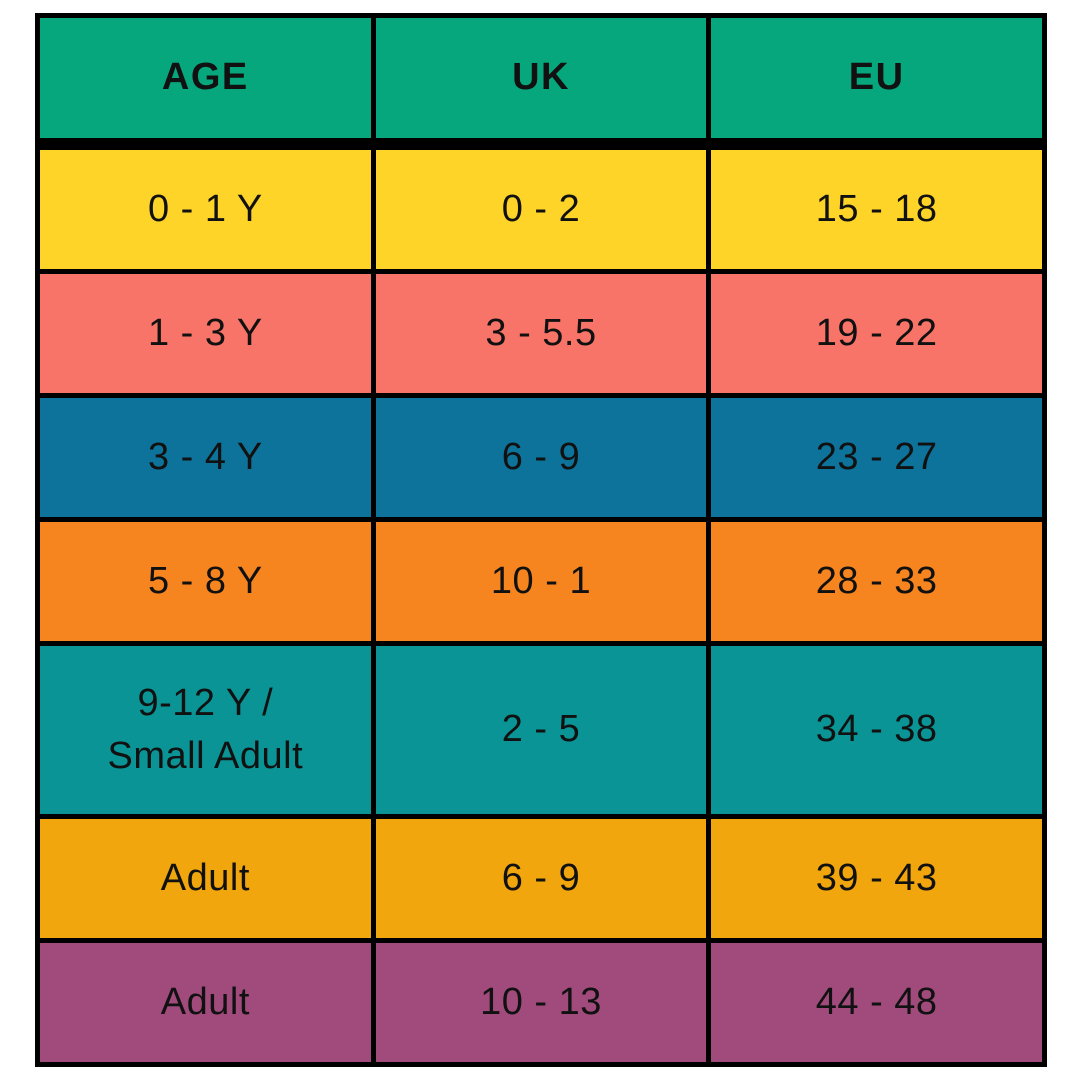  Describe the element at coordinates (877, 333) in the screenshot. I see `eu-cell: 19 - 22` at that location.